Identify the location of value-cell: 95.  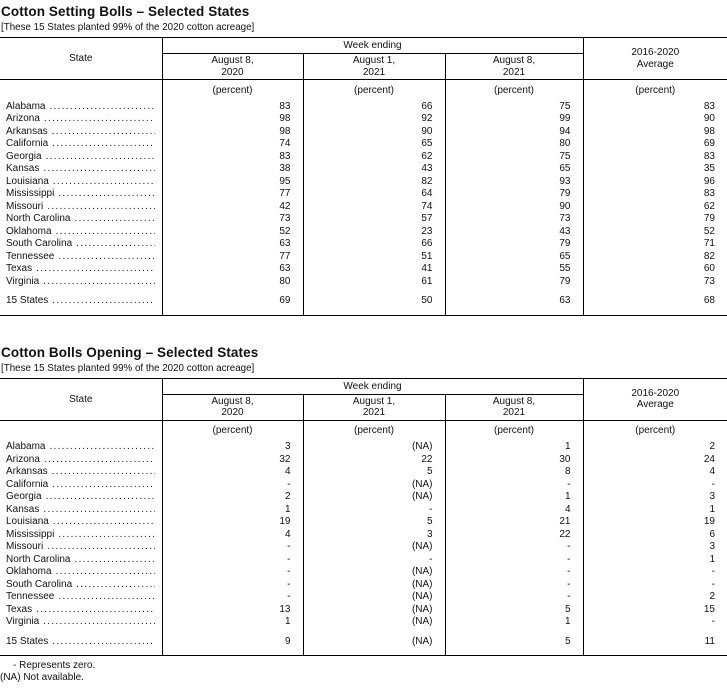
(232, 181).